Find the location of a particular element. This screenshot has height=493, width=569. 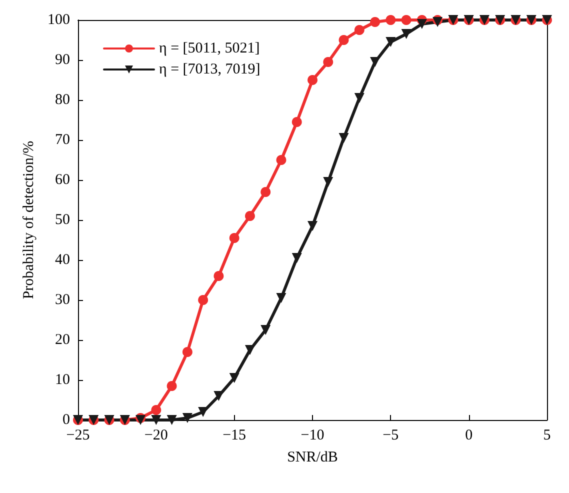

x-tick-label: −10 is located at coordinates (312, 436).